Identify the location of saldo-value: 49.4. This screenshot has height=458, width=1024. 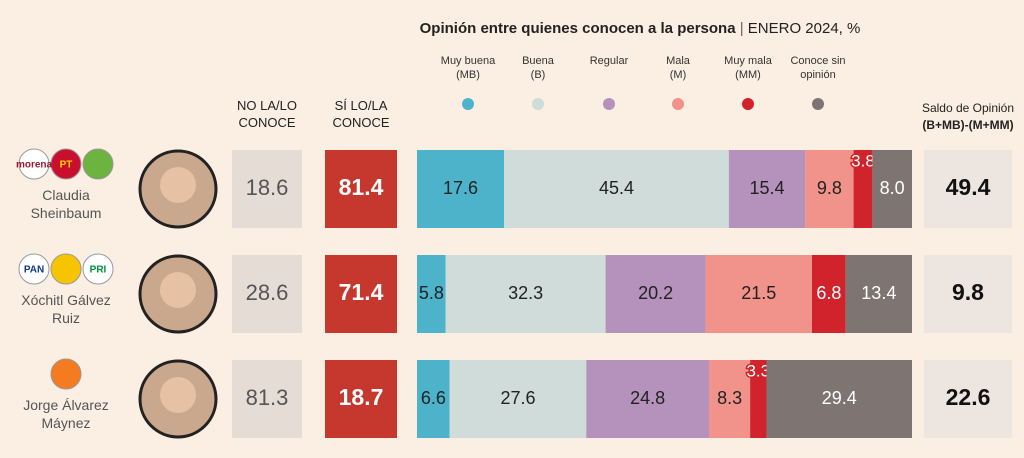
(968, 187).